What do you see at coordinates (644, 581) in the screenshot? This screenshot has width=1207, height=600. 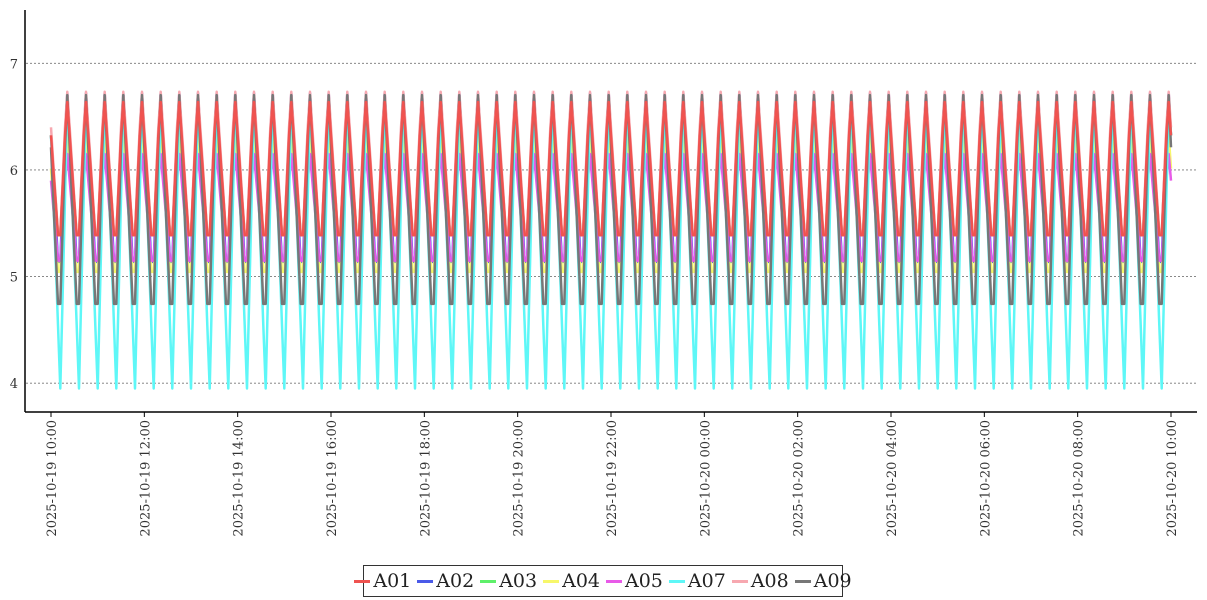 I see `legend-label: A05` at bounding box center [644, 581].